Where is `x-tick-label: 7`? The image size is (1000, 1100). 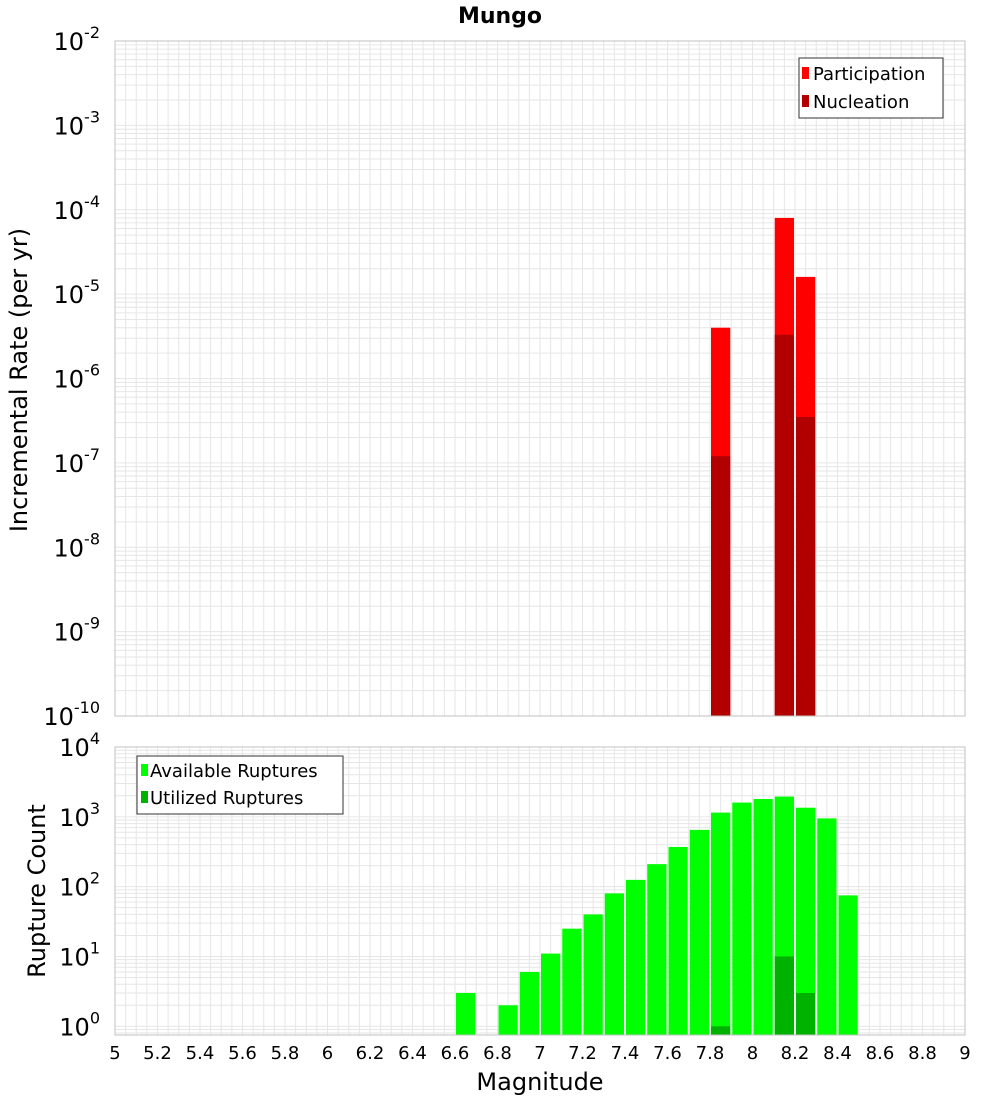 x-tick-label: 7 is located at coordinates (539, 1053).